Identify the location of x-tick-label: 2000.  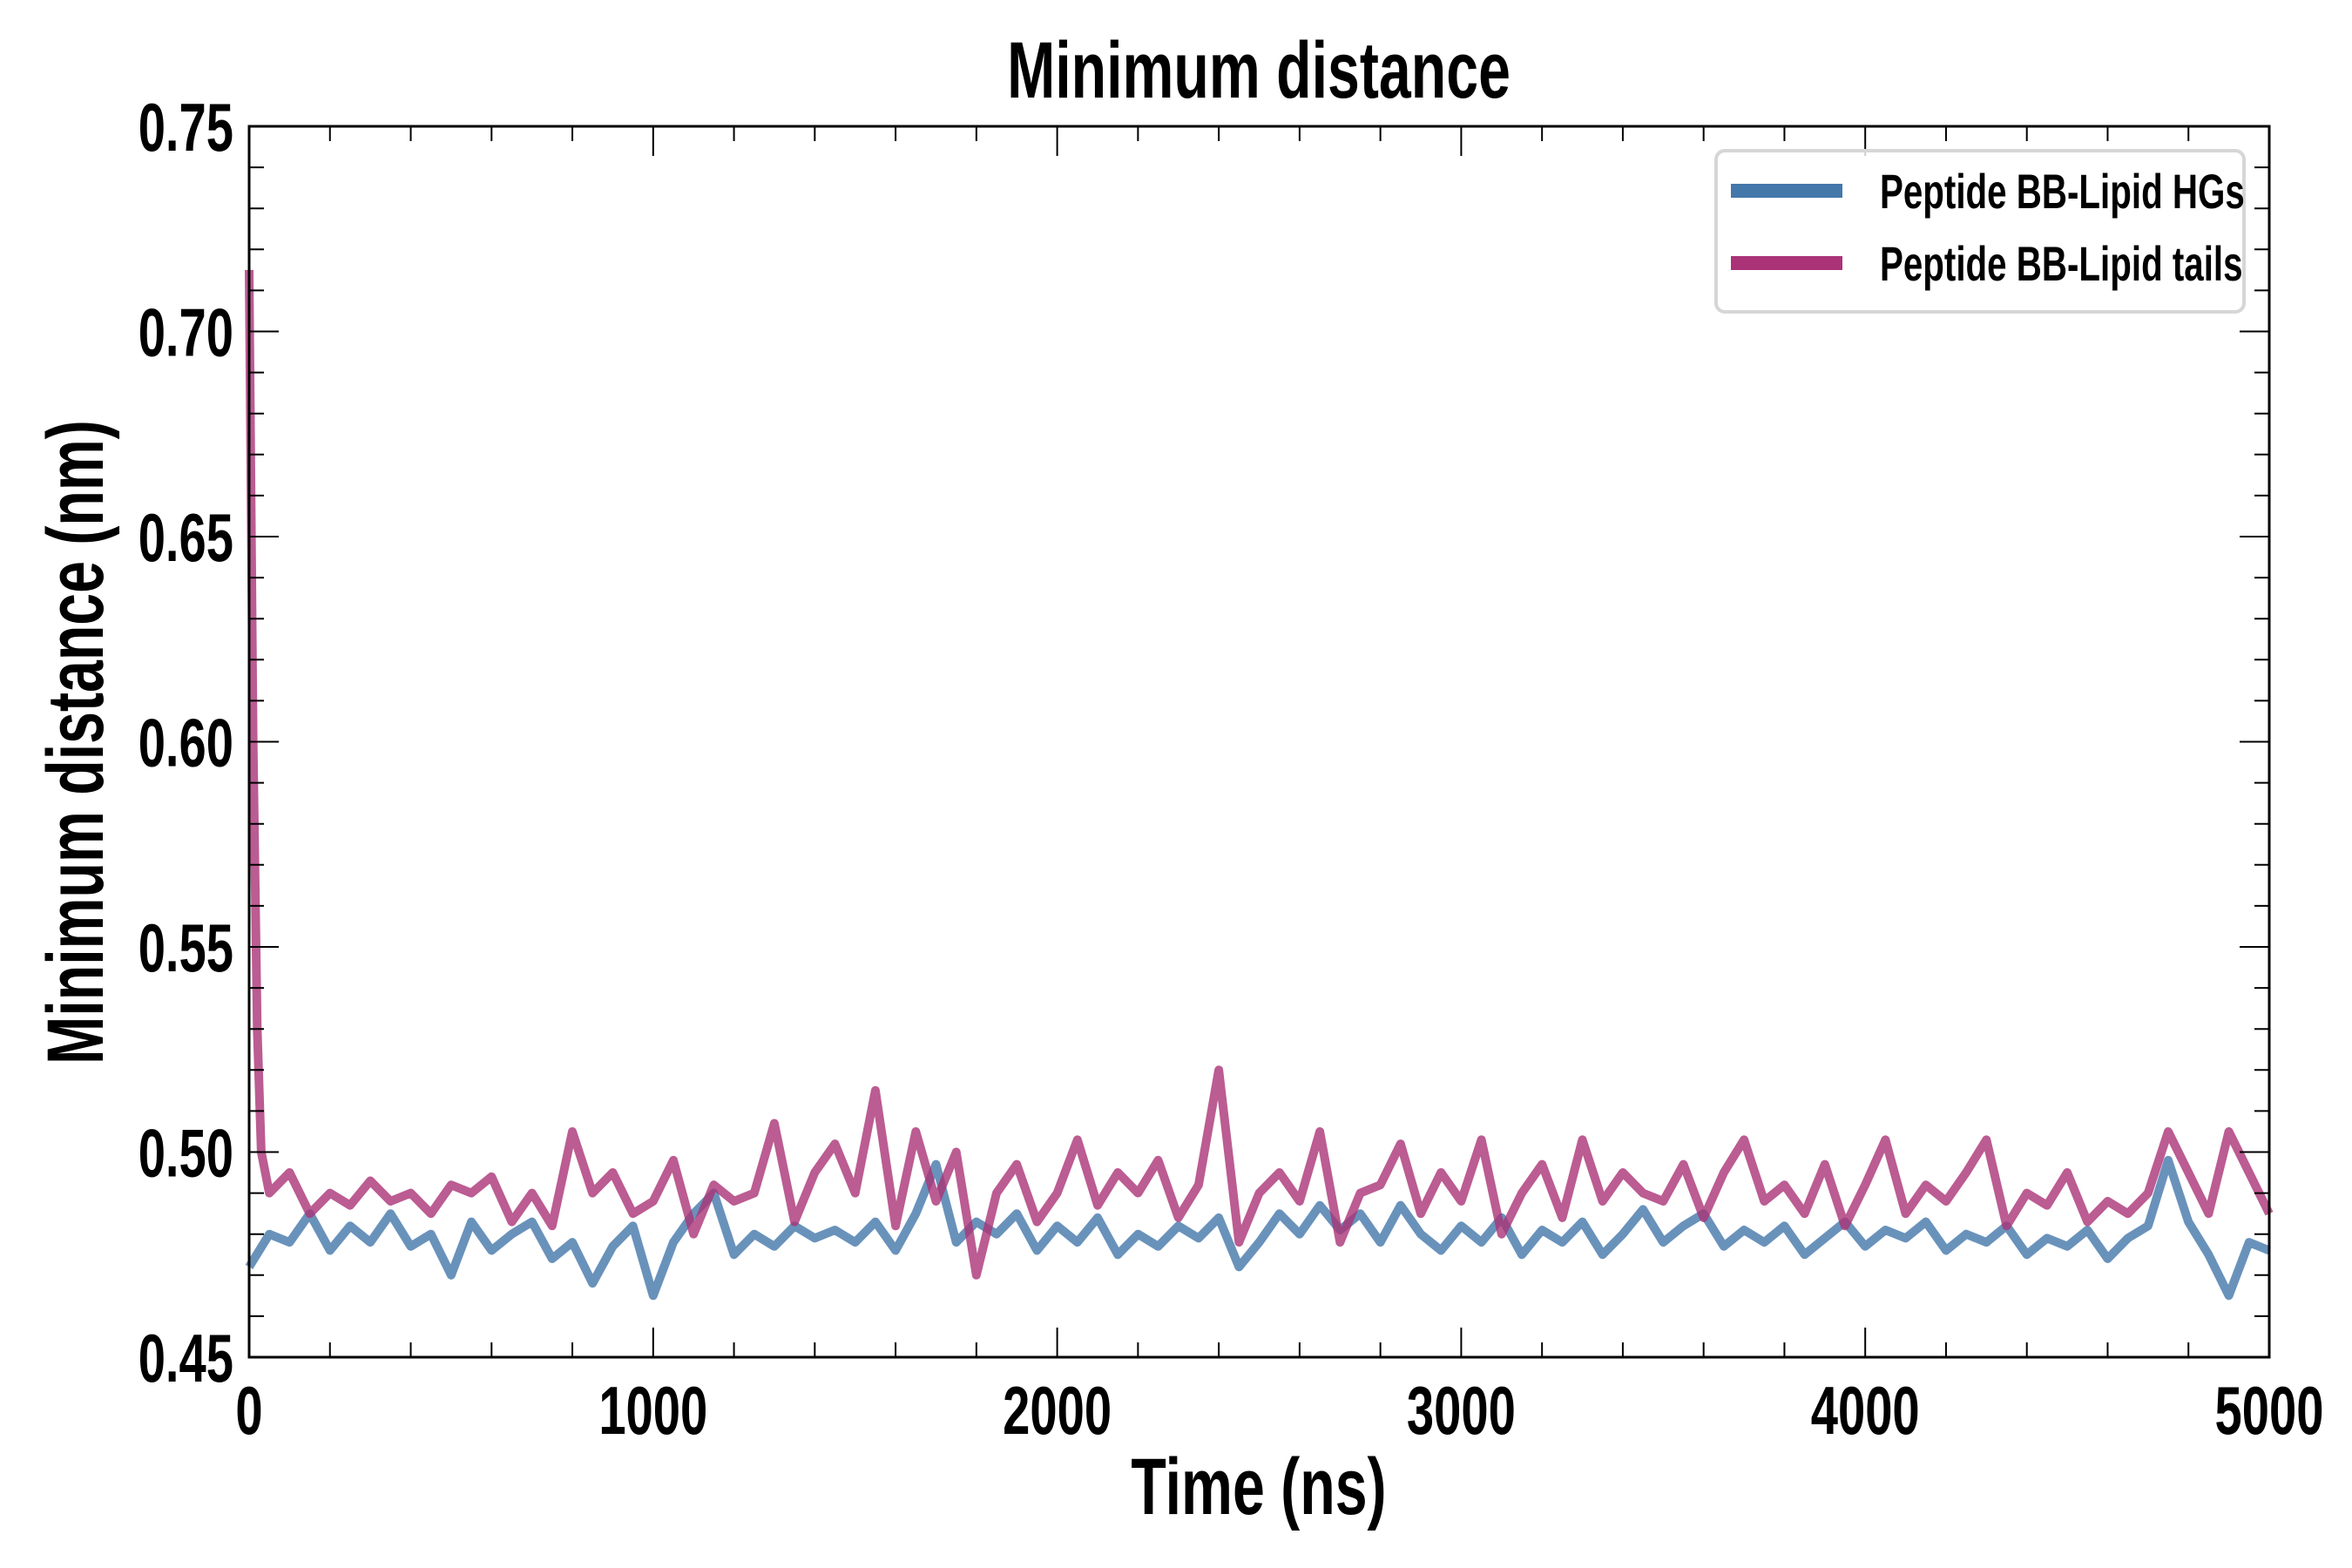
(1057, 1411).